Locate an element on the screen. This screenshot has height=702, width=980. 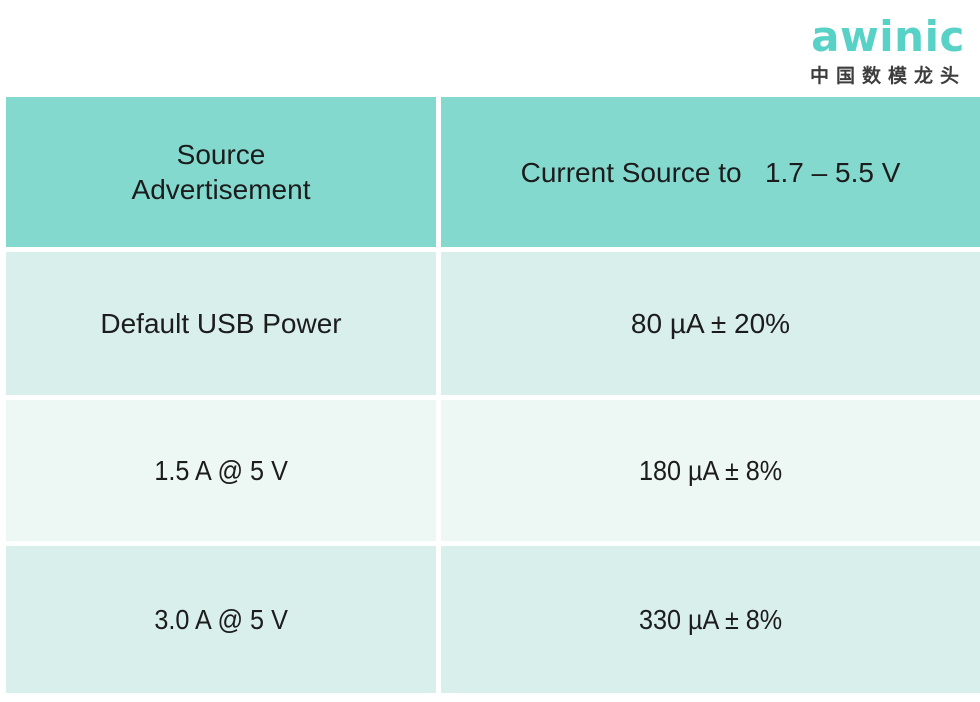
header-cell-source-advertisement: Source Advertisement is located at coordinates (221, 172).